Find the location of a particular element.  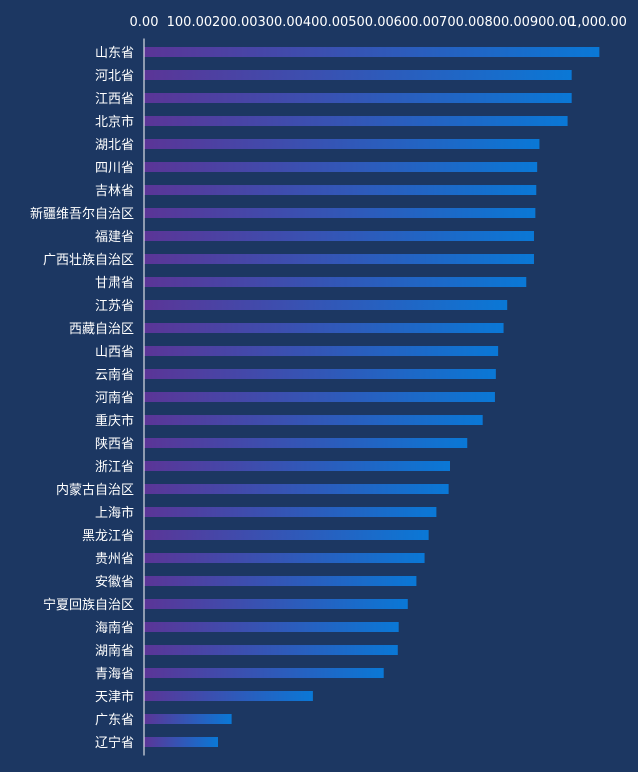

category-label: 河南省 is located at coordinates (114, 398).